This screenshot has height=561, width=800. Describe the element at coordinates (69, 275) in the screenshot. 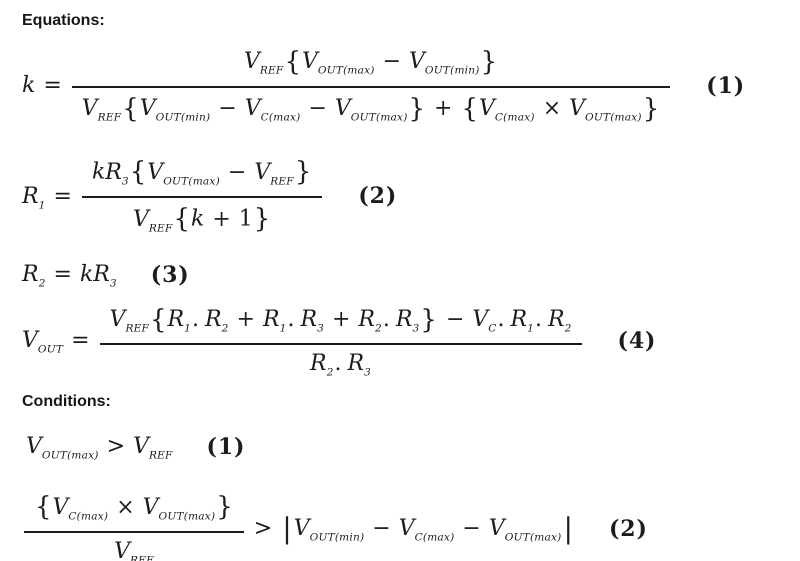

I see `equation-math: R2 = kR3` at that location.